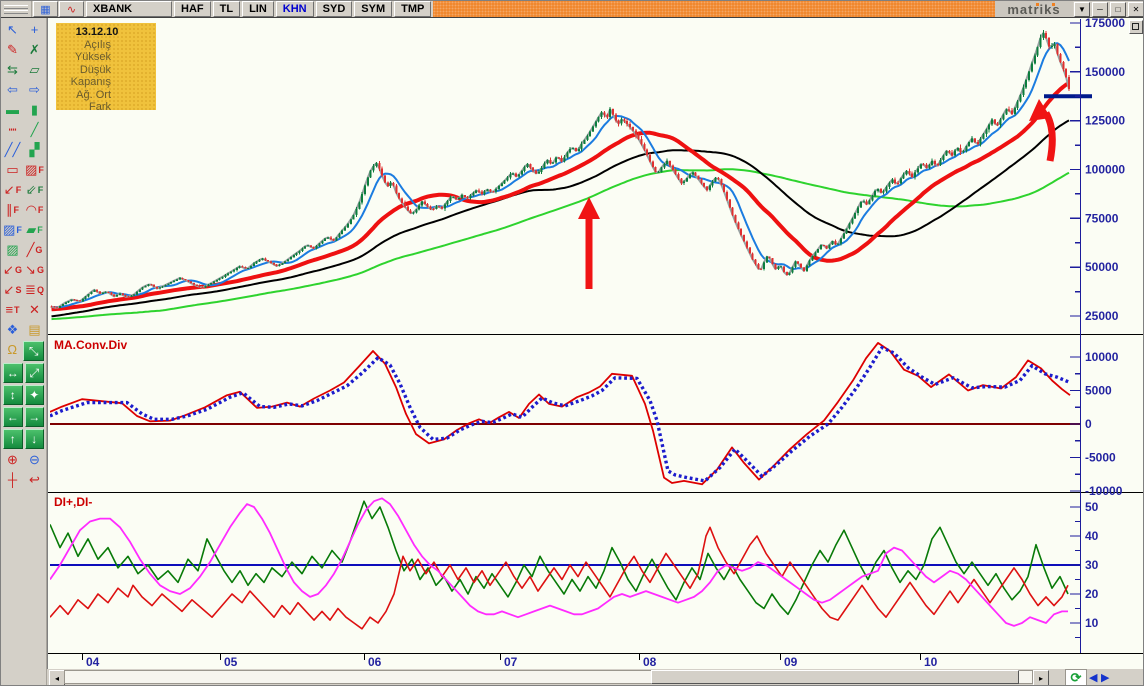 The width and height of the screenshot is (1144, 686). What do you see at coordinates (12, 110) in the screenshot?
I see `horizontal-line-icon: ▬` at bounding box center [12, 110].